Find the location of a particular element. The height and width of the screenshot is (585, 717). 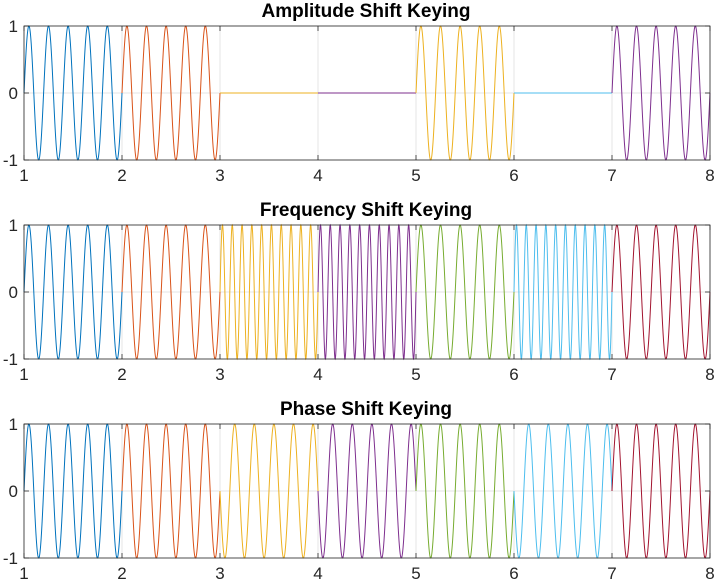

ask-ytick-label-0: -1 is located at coordinates (10, 160).